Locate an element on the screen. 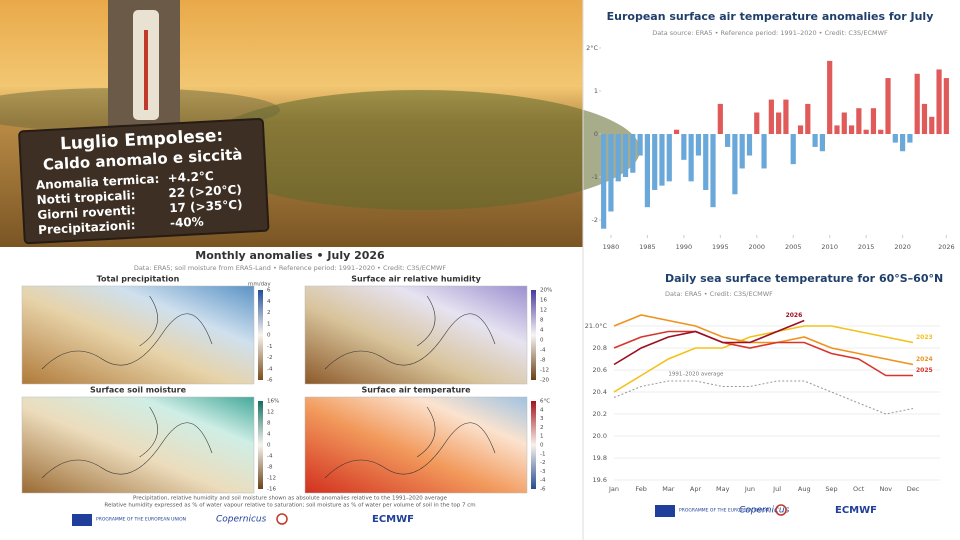 Image resolution: width=960 pixels, height=540 pixels. sign-label: Giorni roventi: is located at coordinates (86, 212).